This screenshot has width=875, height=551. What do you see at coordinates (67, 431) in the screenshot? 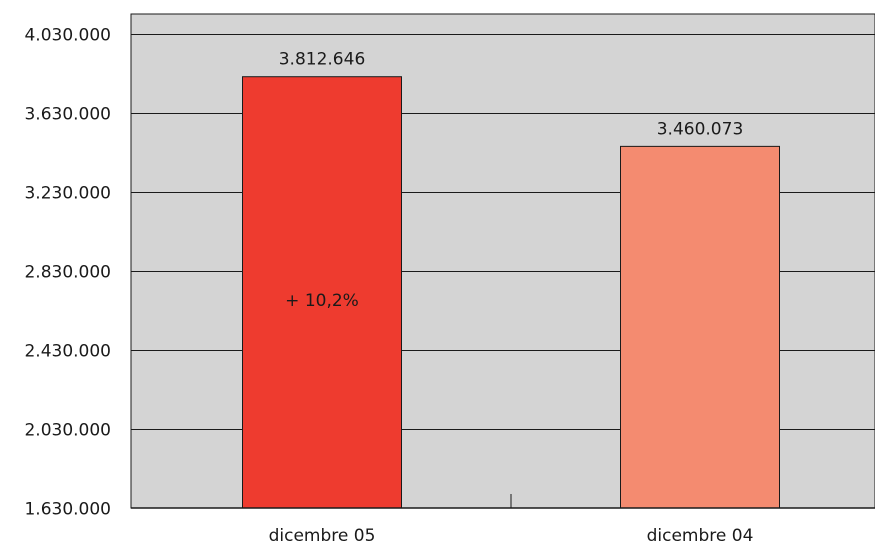
I see `y-tick-label: 2.030.000` at bounding box center [67, 431].